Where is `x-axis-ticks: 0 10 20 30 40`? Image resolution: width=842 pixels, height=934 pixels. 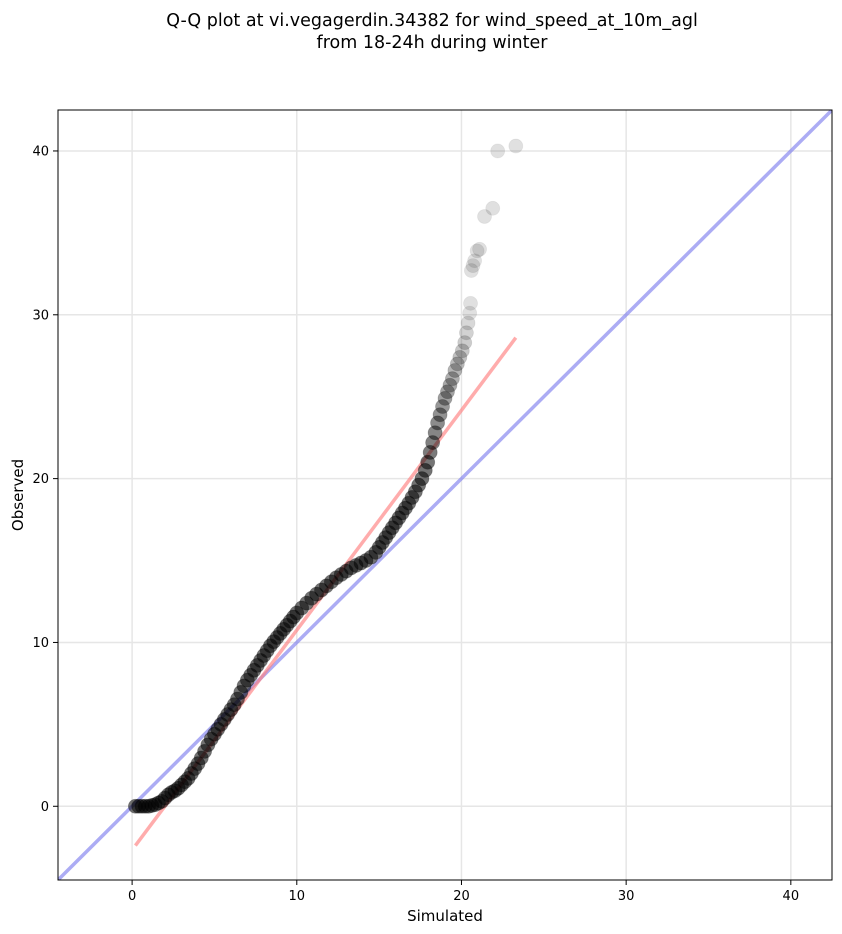 x-axis-ticks: 0 10 20 30 40 is located at coordinates (463, 892).